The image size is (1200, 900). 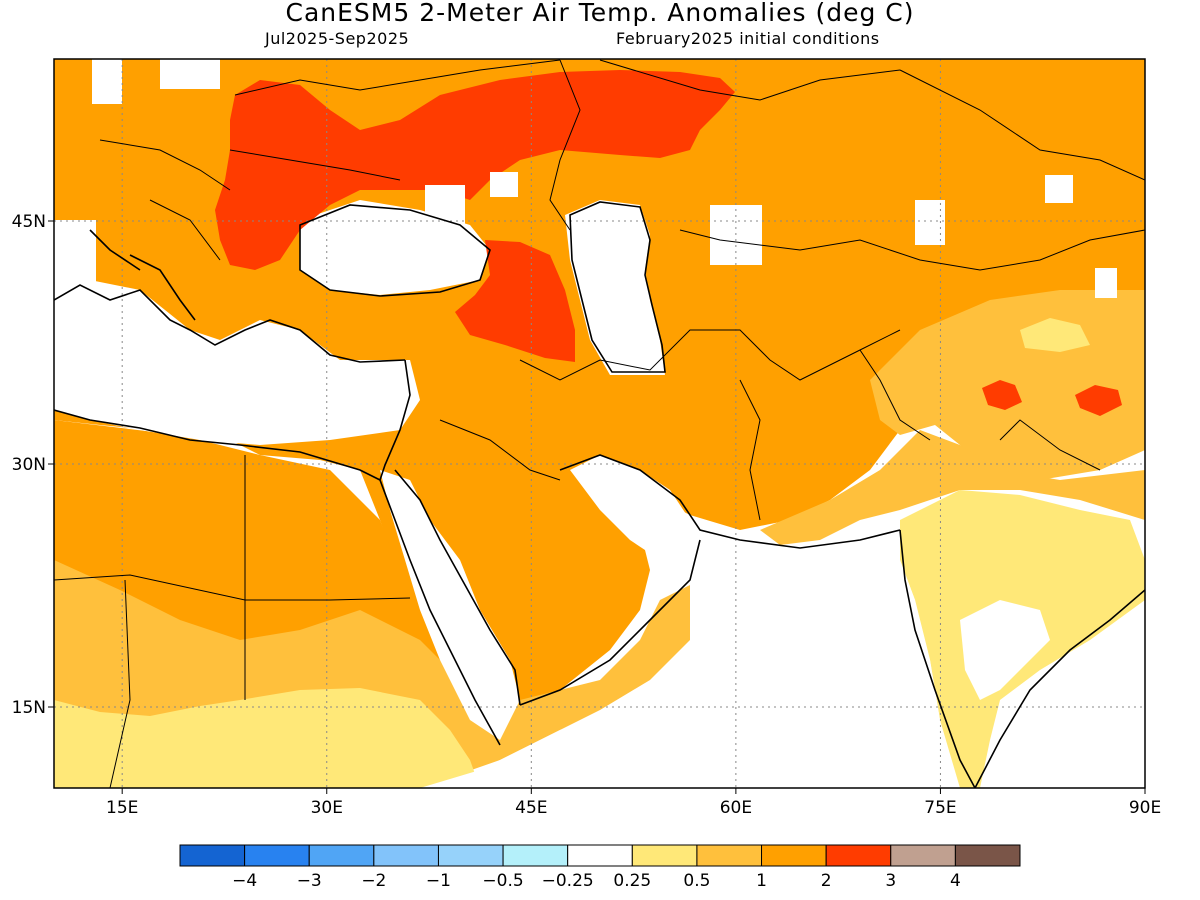 I want to click on colorbar-label: −0.5, so click(x=502, y=881).